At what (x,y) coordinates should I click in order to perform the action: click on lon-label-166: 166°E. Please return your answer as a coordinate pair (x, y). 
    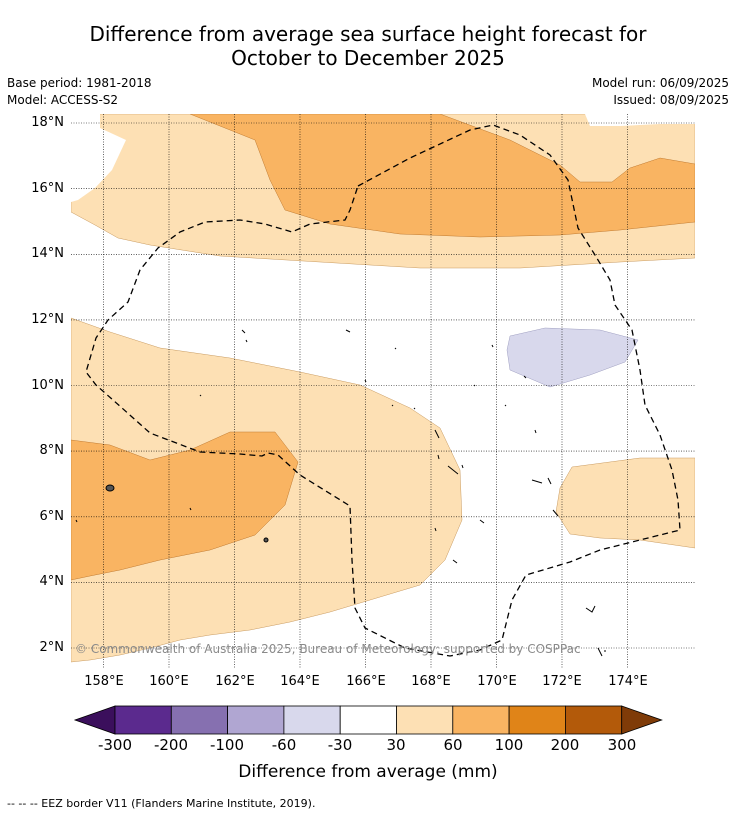
    Looking at the image, I should click on (366, 681).